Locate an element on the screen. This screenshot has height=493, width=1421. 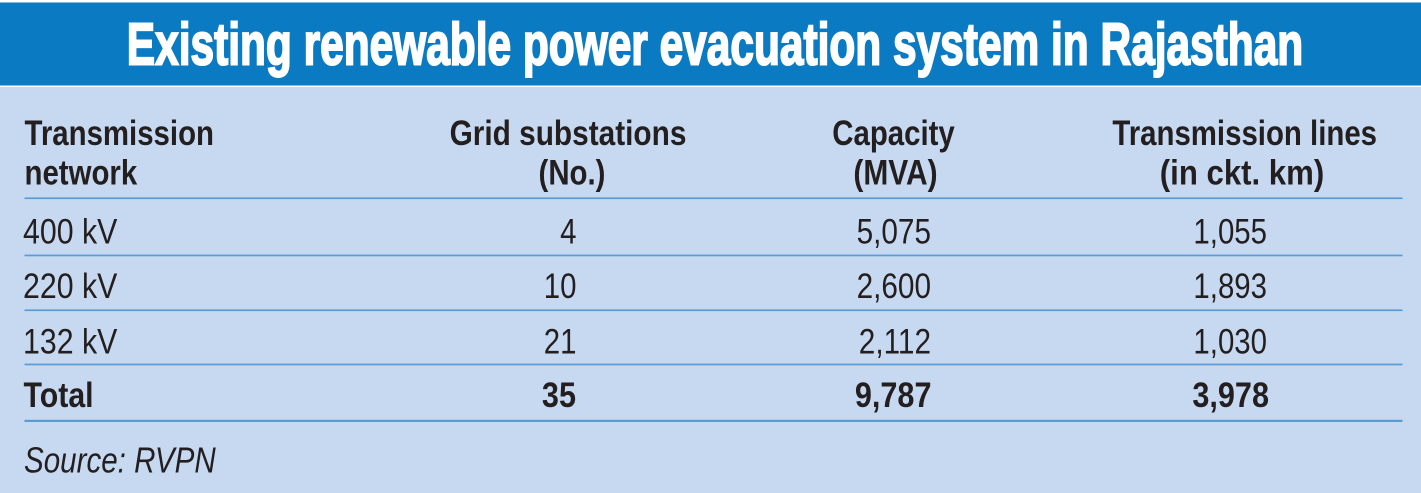
svg-text: 1,055 is located at coordinates (1230, 231).